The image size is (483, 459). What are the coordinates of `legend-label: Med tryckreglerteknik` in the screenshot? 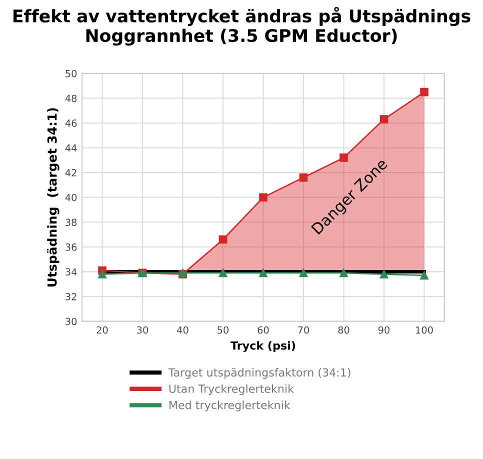 It's located at (229, 406).